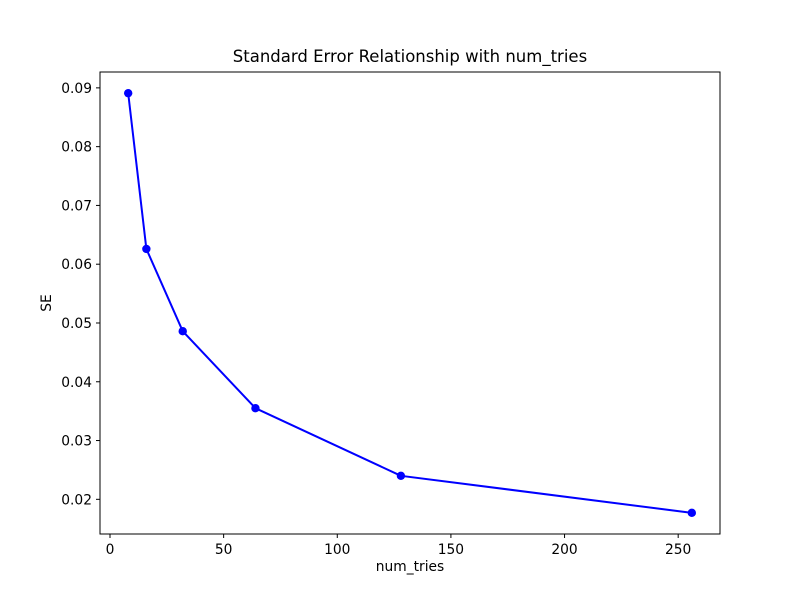 Image resolution: width=800 pixels, height=600 pixels. I want to click on y-tick-label: 0.06, so click(76, 265).